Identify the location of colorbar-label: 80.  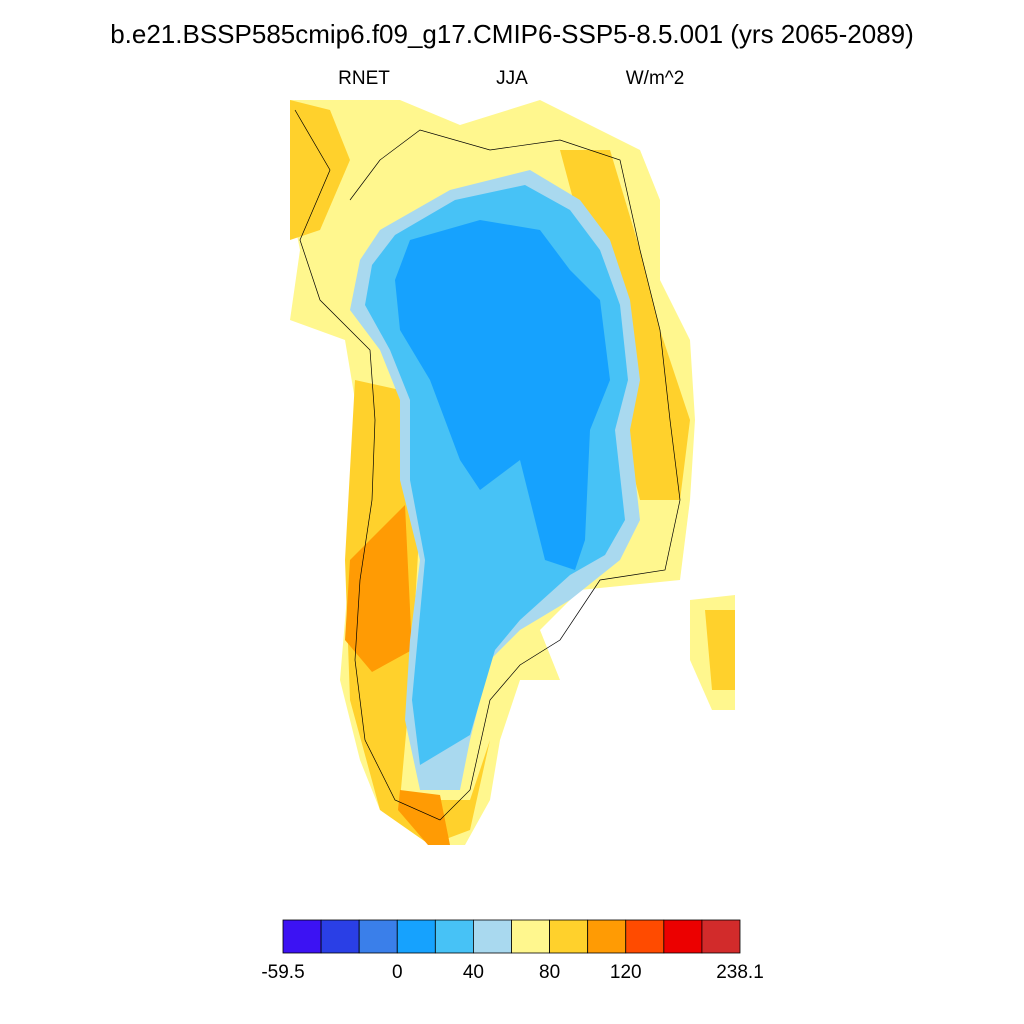
(549, 972).